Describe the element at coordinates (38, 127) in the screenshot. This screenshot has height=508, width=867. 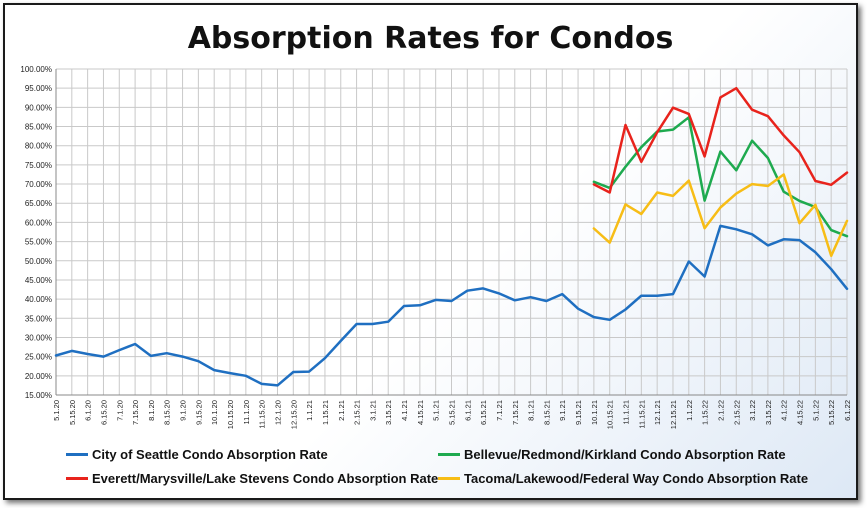
I see `y-tick-label: 85.00%` at that location.